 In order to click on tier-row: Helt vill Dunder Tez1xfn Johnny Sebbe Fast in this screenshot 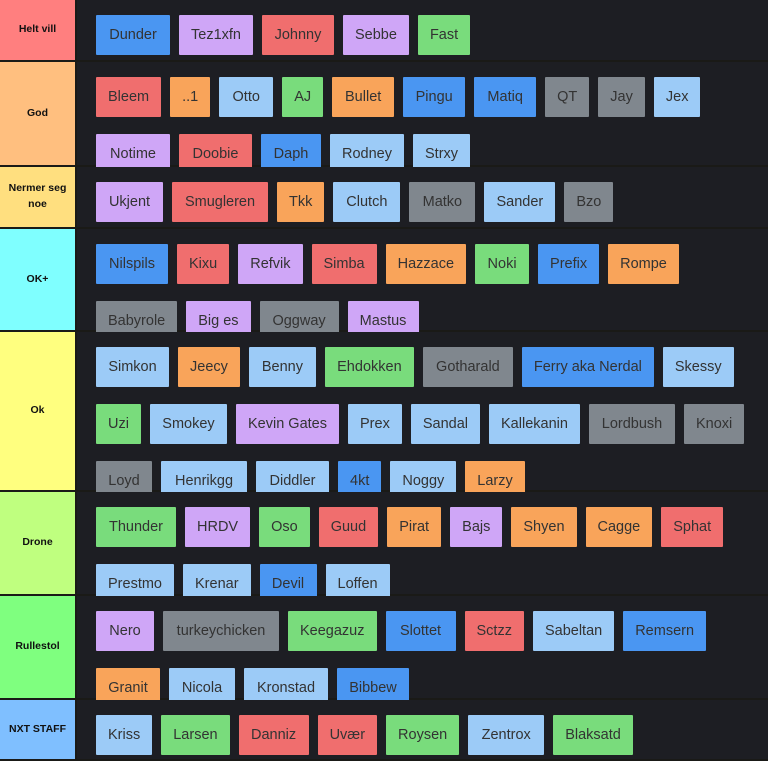, I will do `click(384, 31)`.